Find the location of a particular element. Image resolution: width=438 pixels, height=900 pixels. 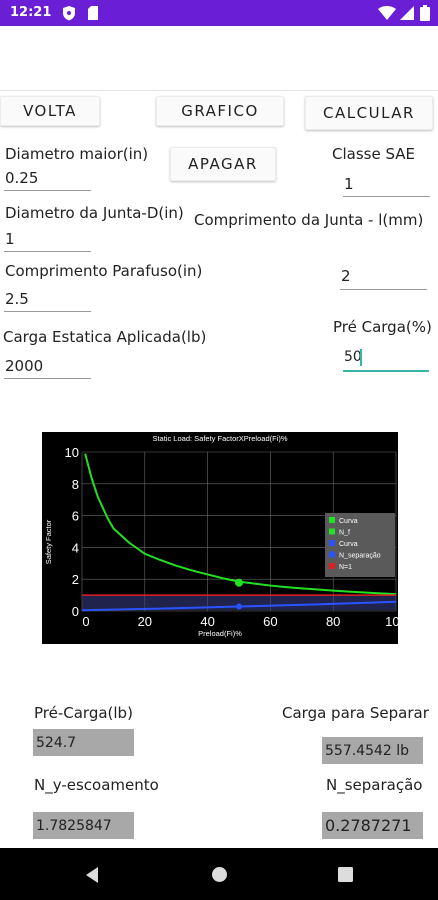

diametro-maior-underline is located at coordinates (47, 190).